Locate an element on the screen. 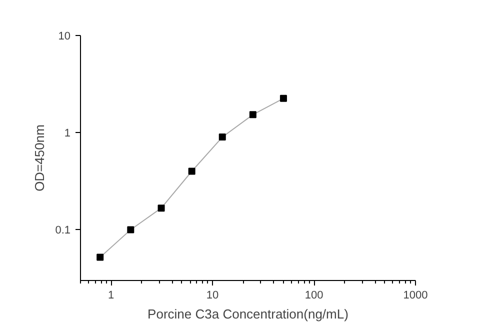 This screenshot has height=335, width=480. y-tick-label: 10 is located at coordinates (64, 36).